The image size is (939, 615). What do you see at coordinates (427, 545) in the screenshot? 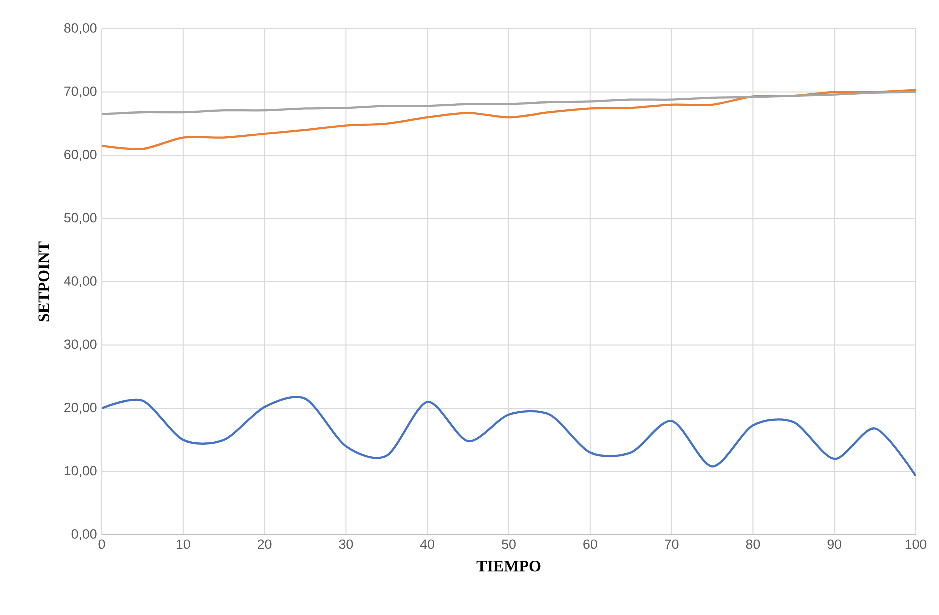
I see `x-tick-label: 40` at bounding box center [427, 545].